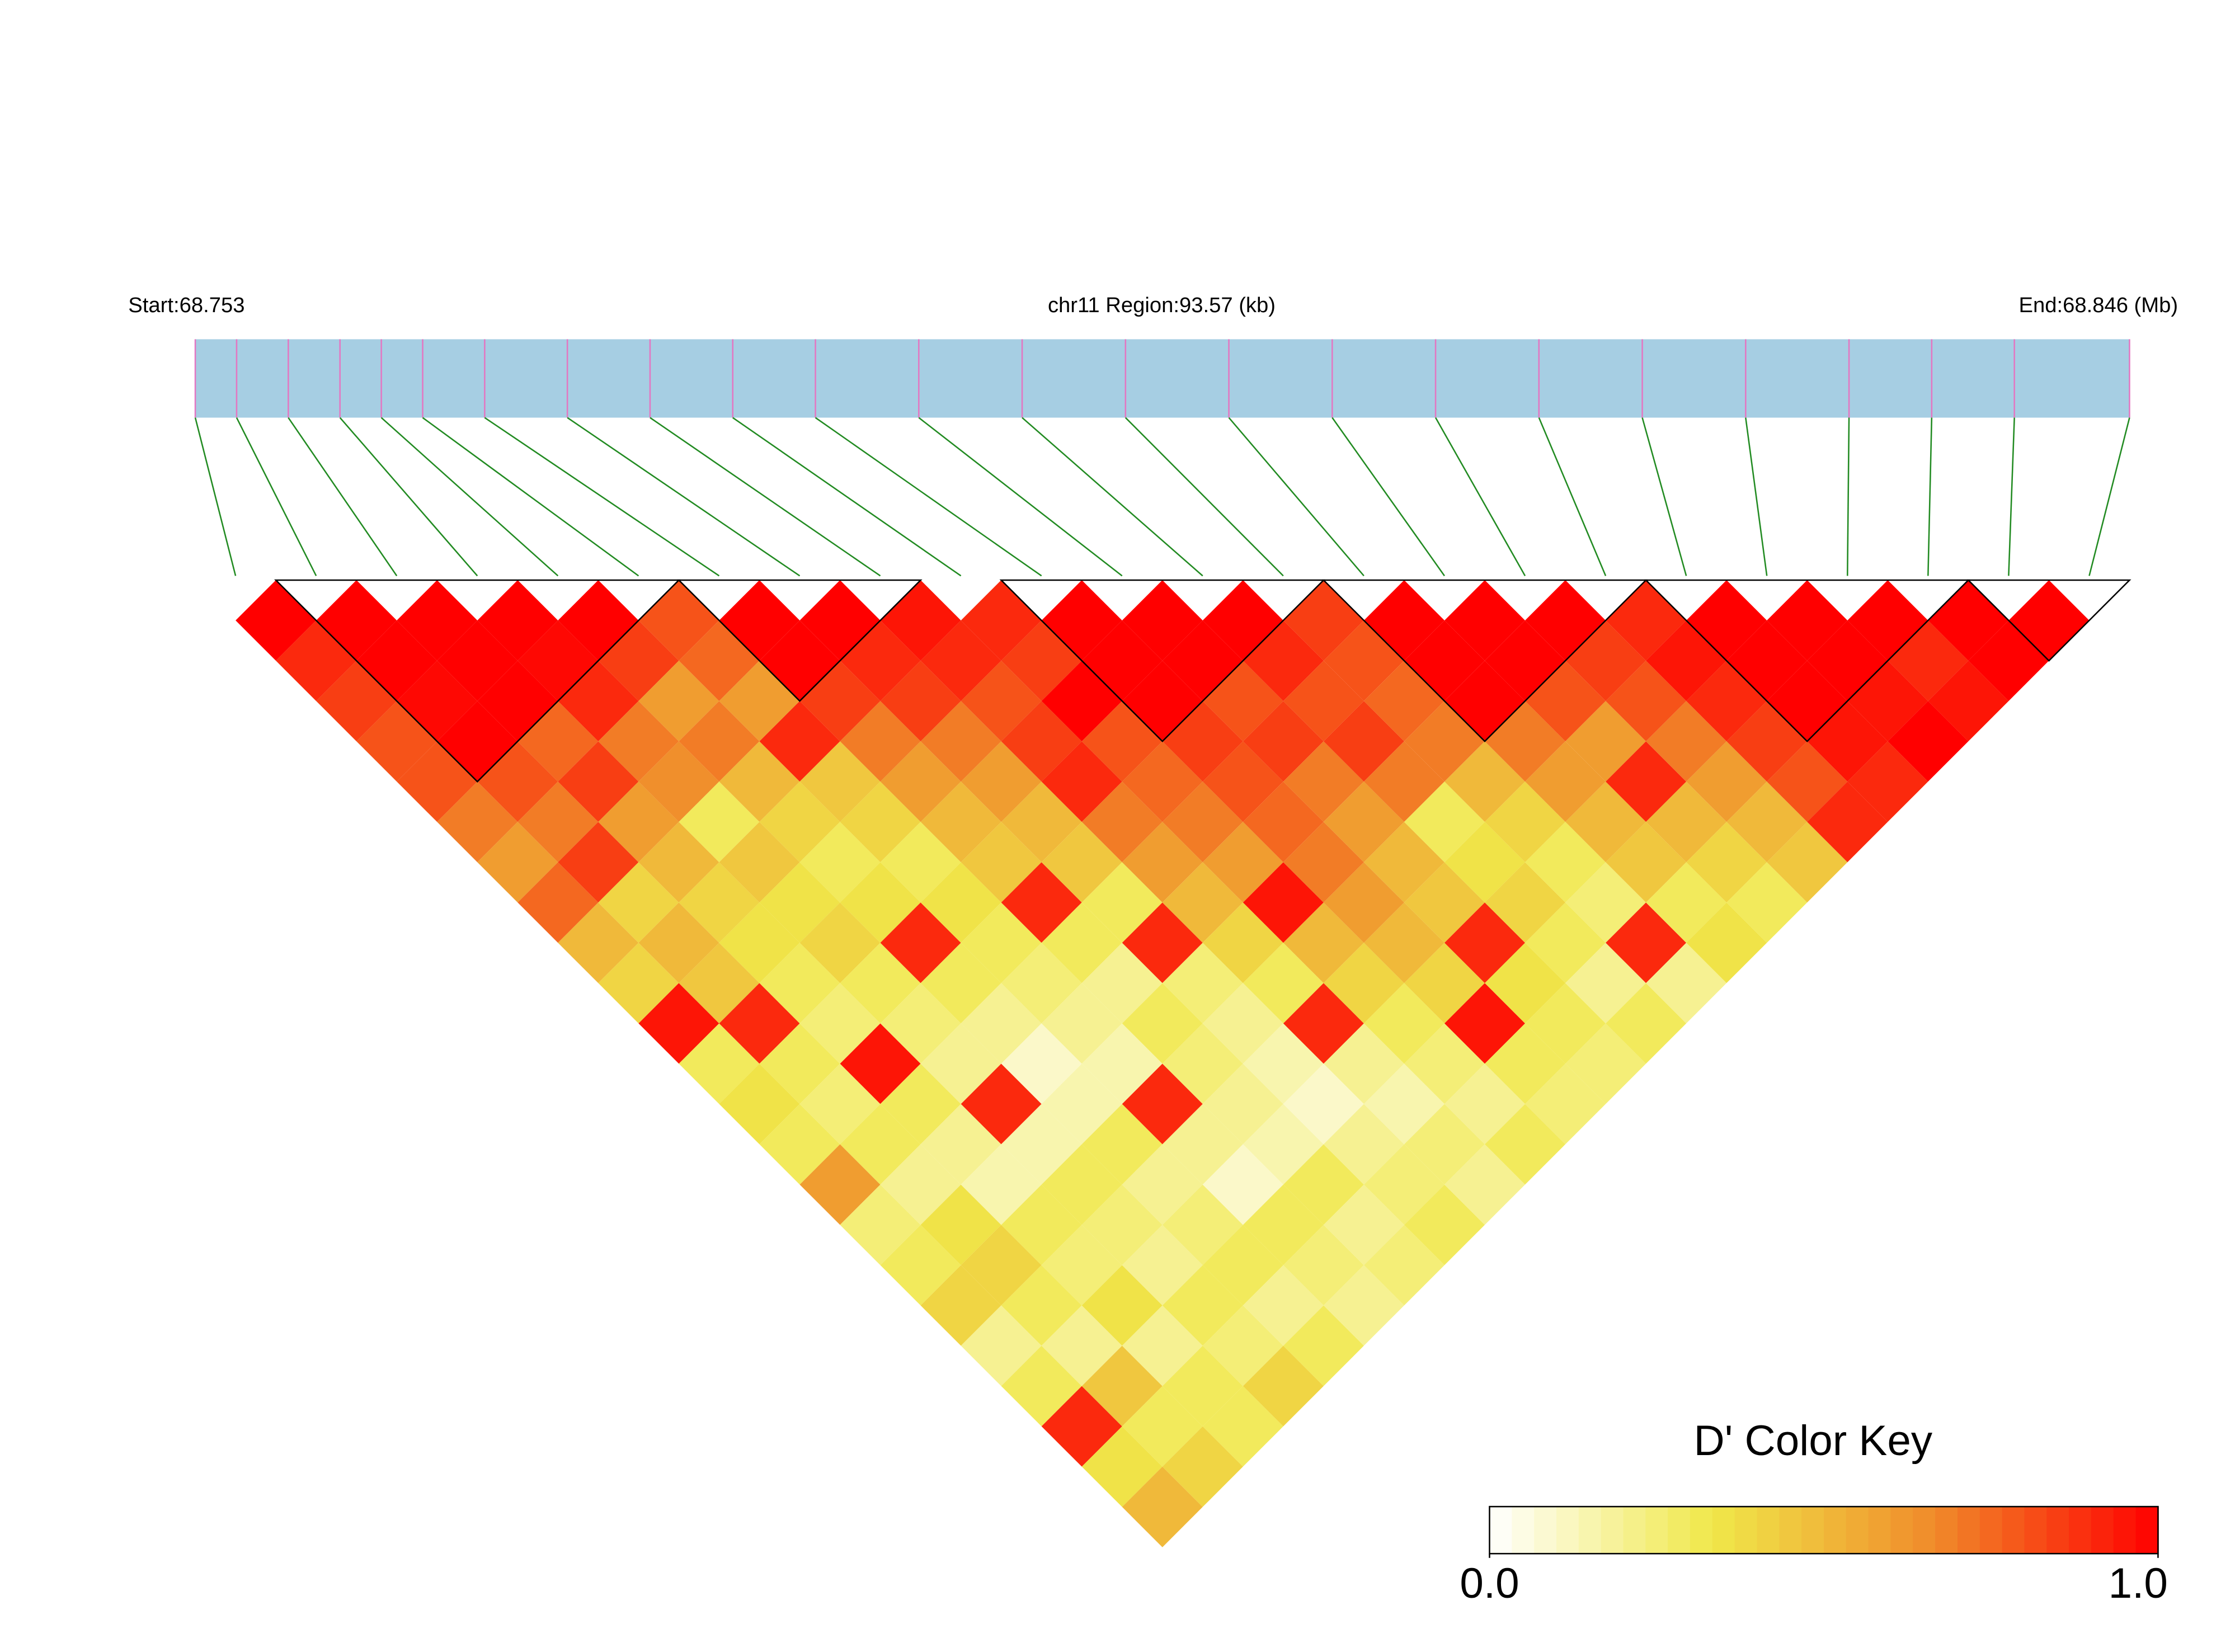 This screenshot has height=1652, width=2235. What do you see at coordinates (186, 305) in the screenshot?
I see `start-label: Start:68.753` at bounding box center [186, 305].